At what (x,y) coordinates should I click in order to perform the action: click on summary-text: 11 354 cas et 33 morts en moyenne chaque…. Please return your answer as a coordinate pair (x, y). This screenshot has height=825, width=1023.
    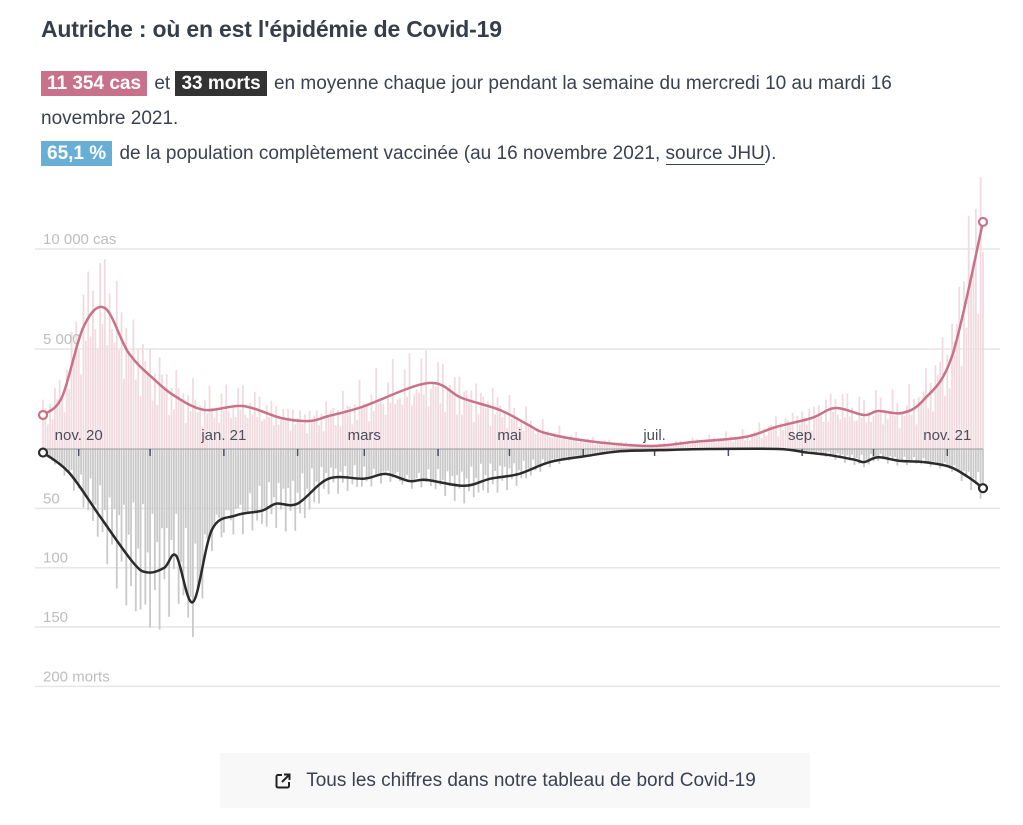
    Looking at the image, I should click on (491, 118).